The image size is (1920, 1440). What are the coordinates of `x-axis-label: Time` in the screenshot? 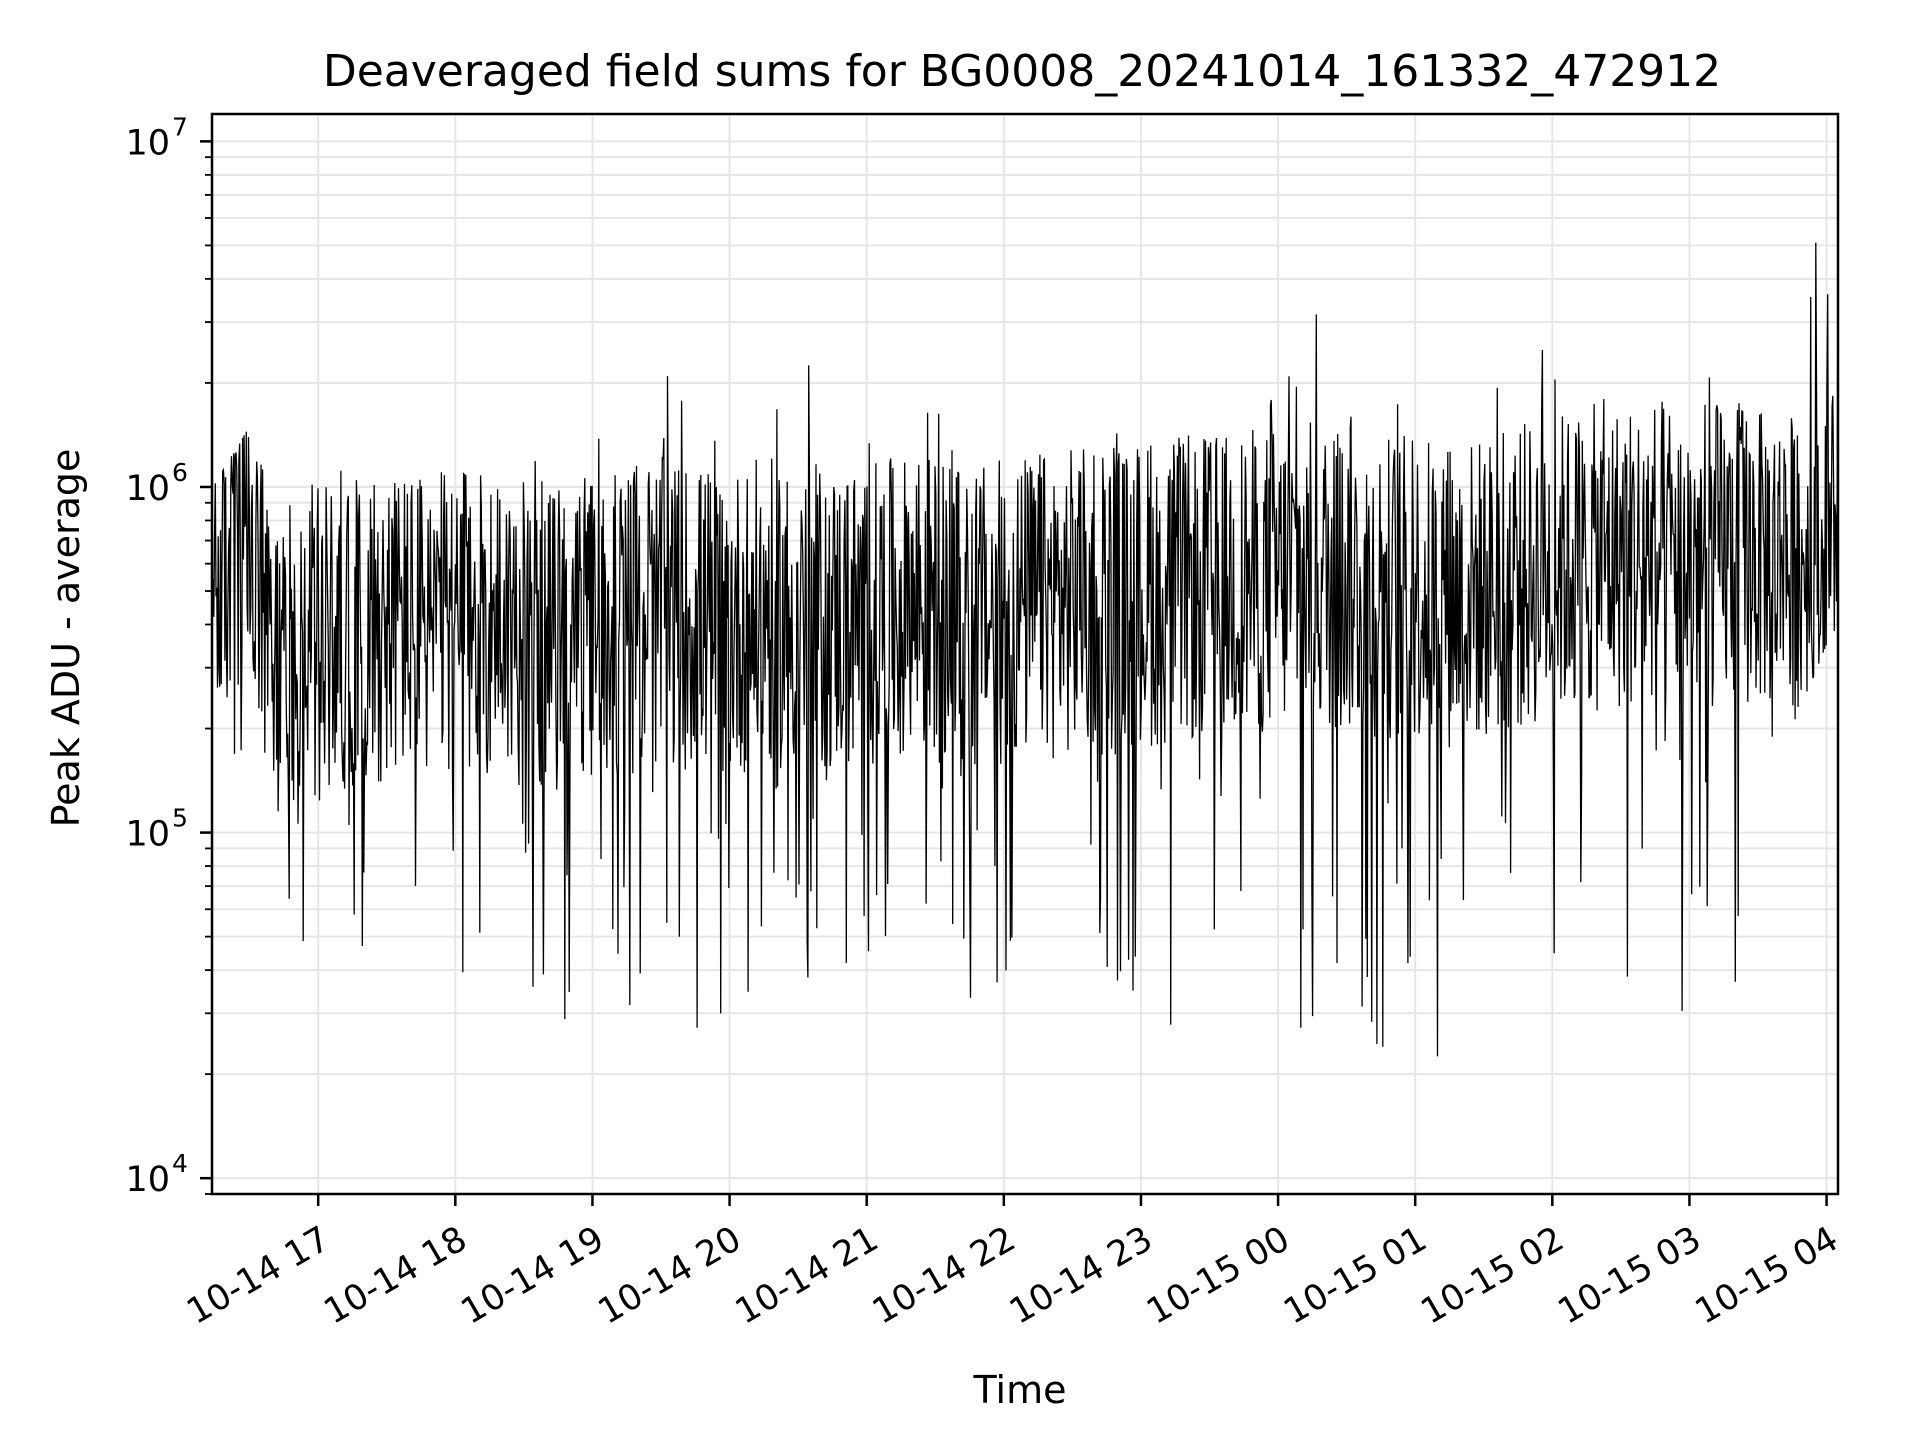 It's located at (1020, 1390).